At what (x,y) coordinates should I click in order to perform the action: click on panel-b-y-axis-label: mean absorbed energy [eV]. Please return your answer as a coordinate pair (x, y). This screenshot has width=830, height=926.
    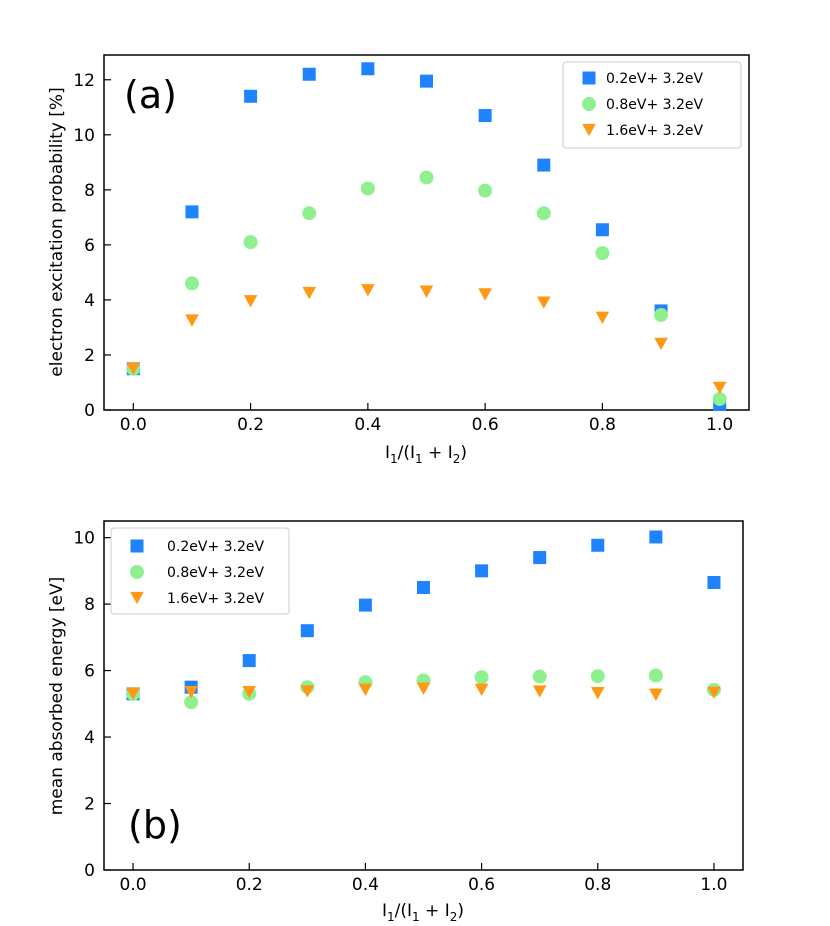
    Looking at the image, I should click on (57, 696).